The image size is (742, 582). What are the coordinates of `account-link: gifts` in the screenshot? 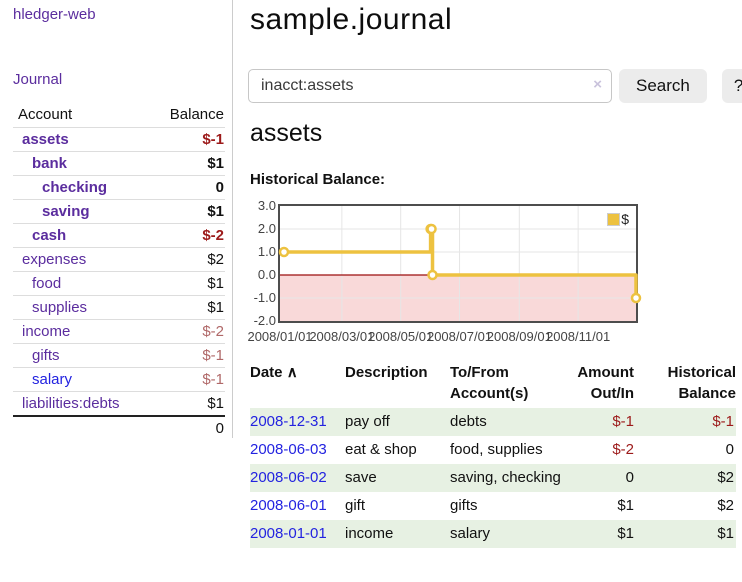 It's located at (46, 355).